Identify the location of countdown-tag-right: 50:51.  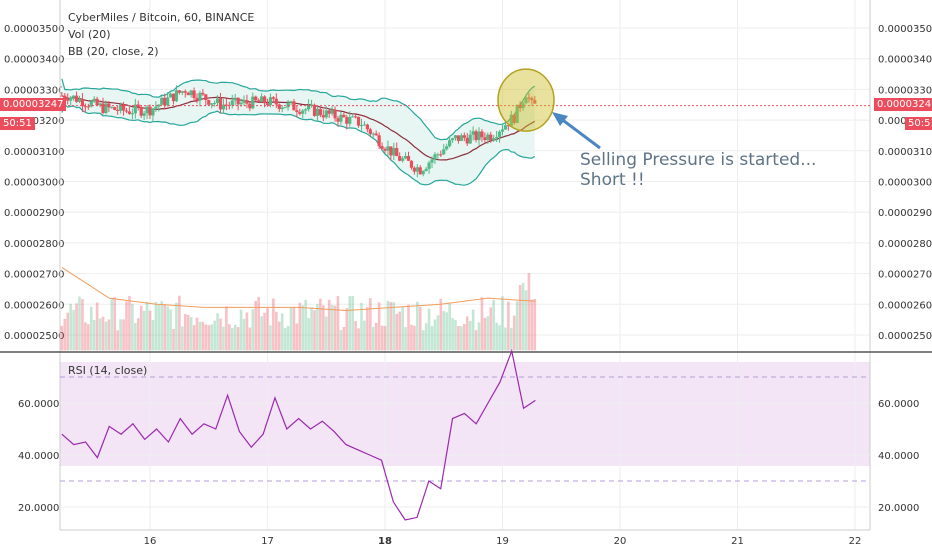
(918, 123).